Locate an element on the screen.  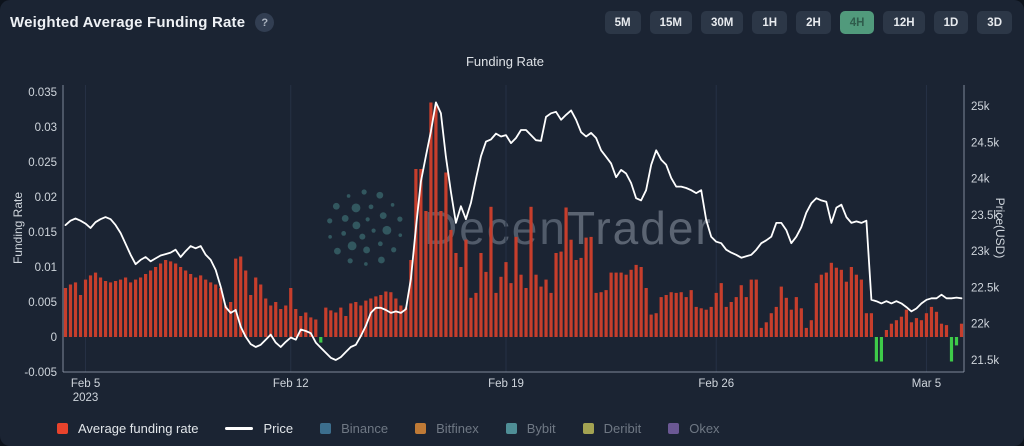
legend-item-price: Price is located at coordinates (259, 428).